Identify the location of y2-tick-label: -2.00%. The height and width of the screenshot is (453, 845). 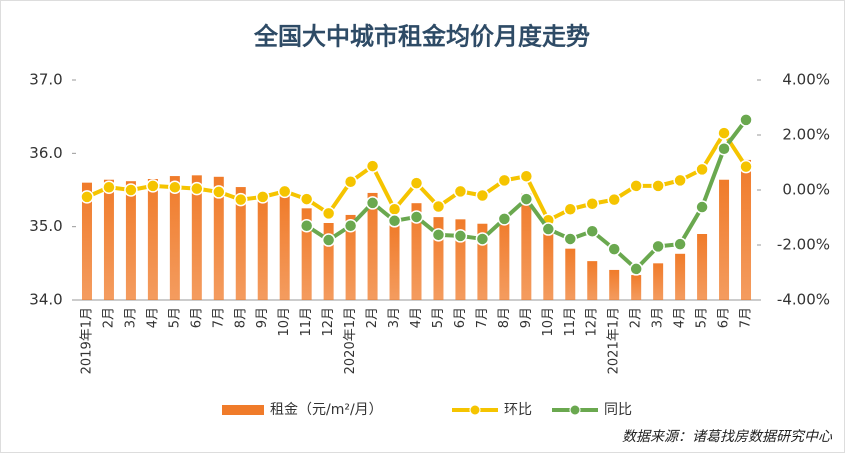
(803, 245).